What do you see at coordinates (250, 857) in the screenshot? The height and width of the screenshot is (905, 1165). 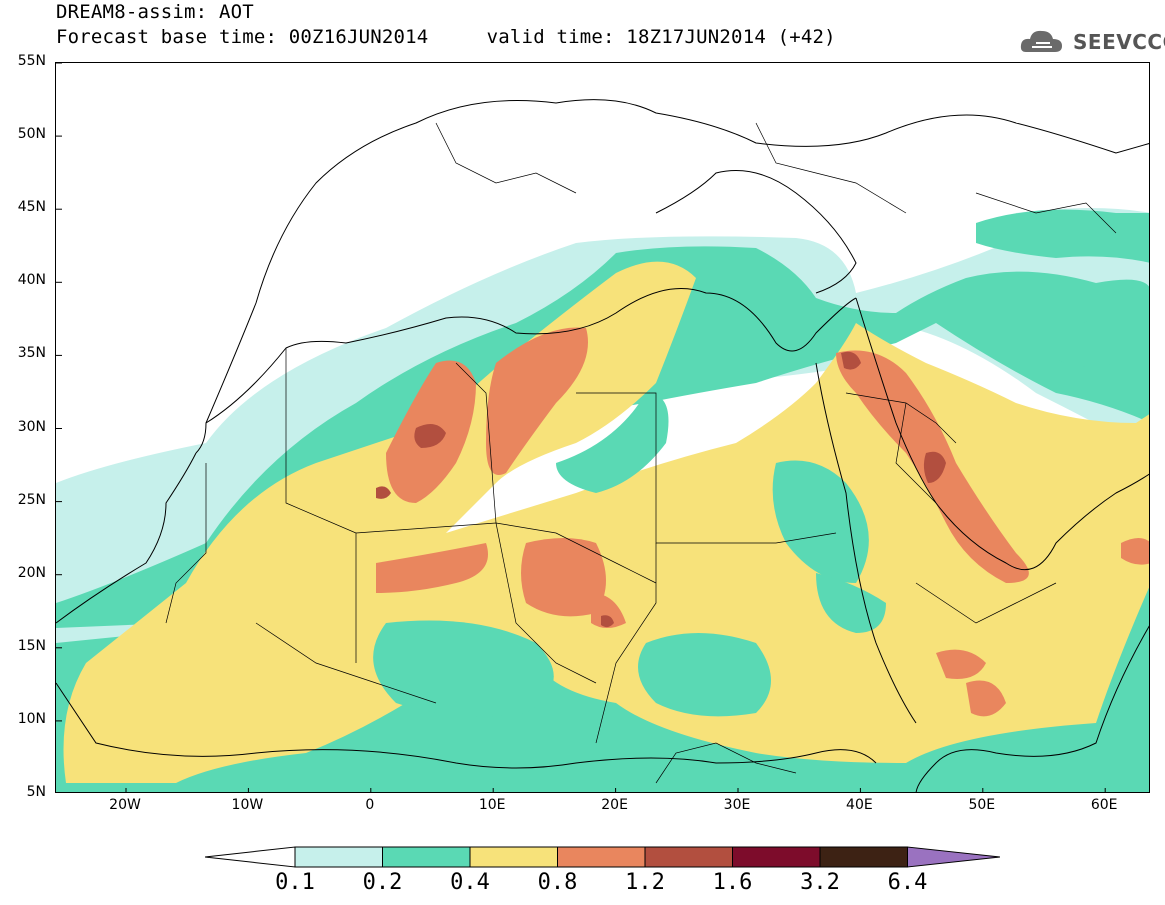 I see `colorbar-under-arrow` at bounding box center [250, 857].